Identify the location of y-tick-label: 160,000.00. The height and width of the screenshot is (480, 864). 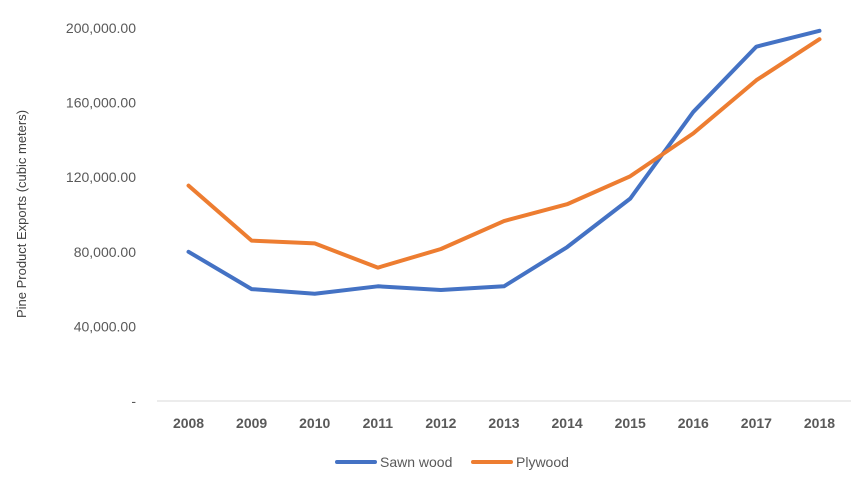
(101, 103).